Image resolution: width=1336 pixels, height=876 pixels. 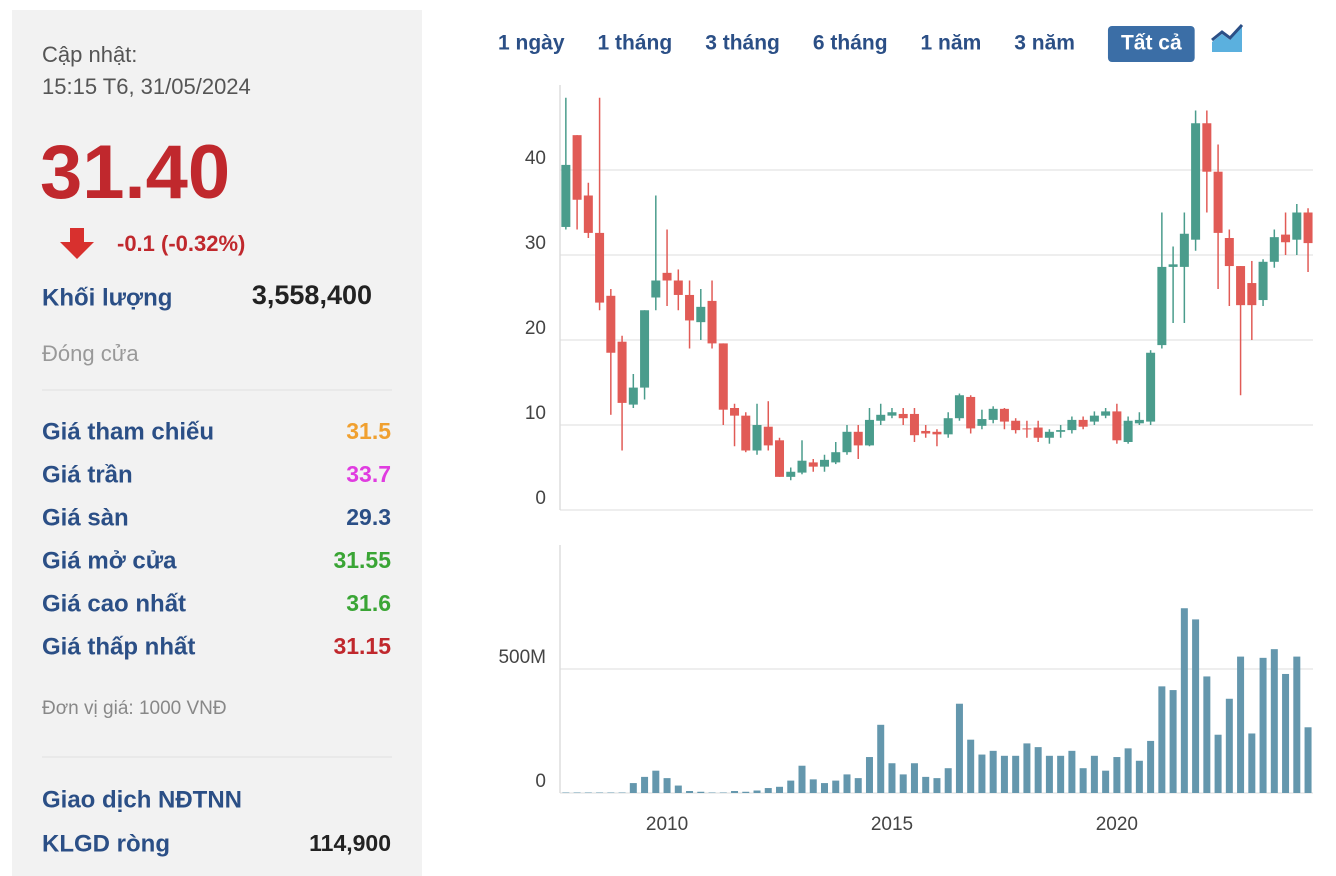 What do you see at coordinates (90, 353) in the screenshot?
I see `market-status: Đóng cửa` at bounding box center [90, 353].